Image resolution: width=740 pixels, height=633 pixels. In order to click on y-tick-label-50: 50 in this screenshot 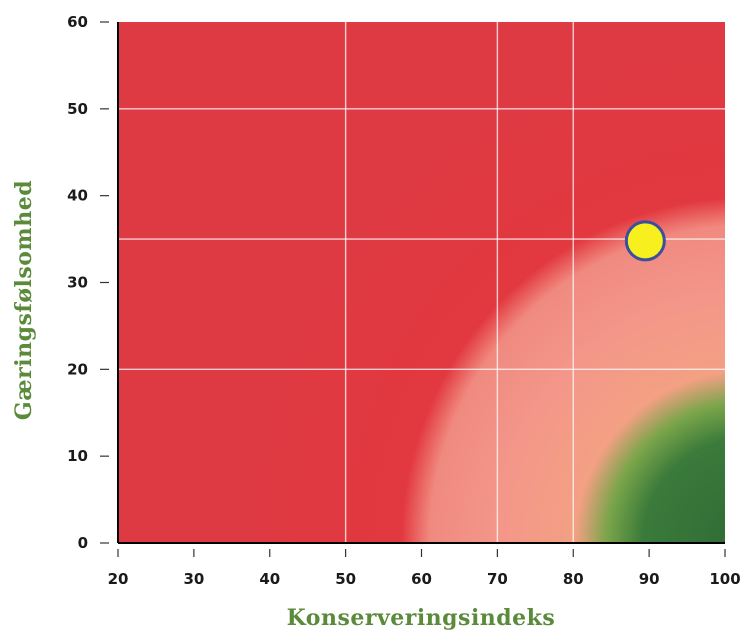, I will do `click(77, 109)`.